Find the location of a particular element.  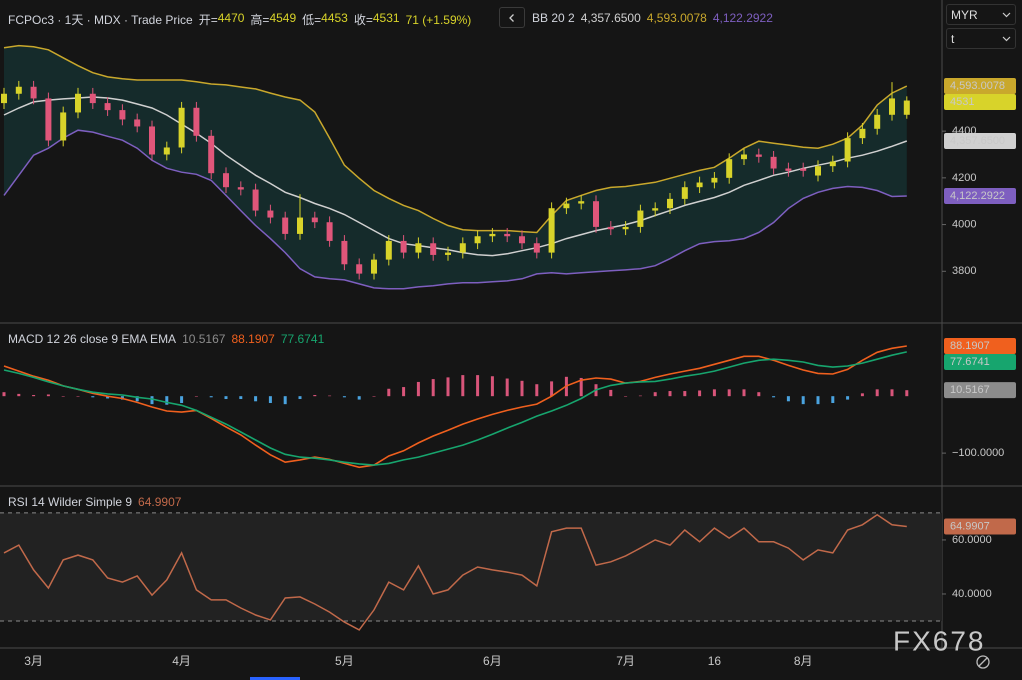

ohlc-low: 低= 4453 is located at coordinates (325, 19).